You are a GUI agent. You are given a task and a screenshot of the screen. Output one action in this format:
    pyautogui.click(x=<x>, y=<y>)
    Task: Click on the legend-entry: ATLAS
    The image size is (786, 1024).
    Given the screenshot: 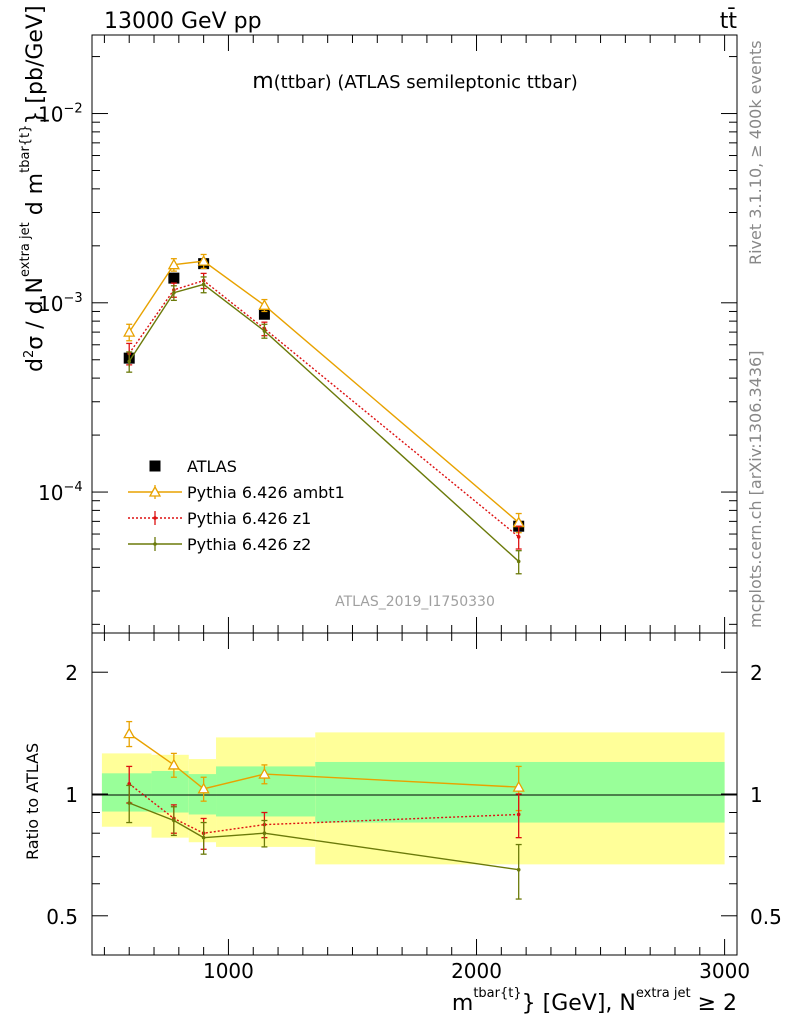 What is the action you would take?
    pyautogui.click(x=193, y=466)
    